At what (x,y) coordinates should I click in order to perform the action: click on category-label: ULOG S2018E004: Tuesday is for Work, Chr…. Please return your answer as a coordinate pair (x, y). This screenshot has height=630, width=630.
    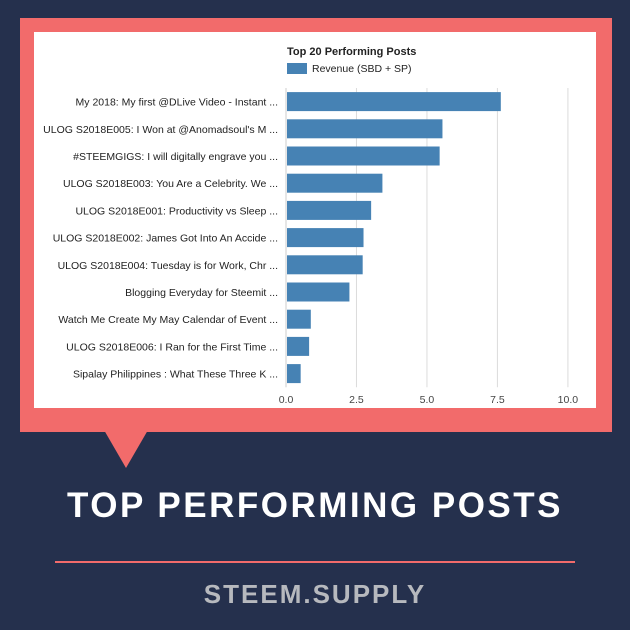
    Looking at the image, I should click on (168, 266).